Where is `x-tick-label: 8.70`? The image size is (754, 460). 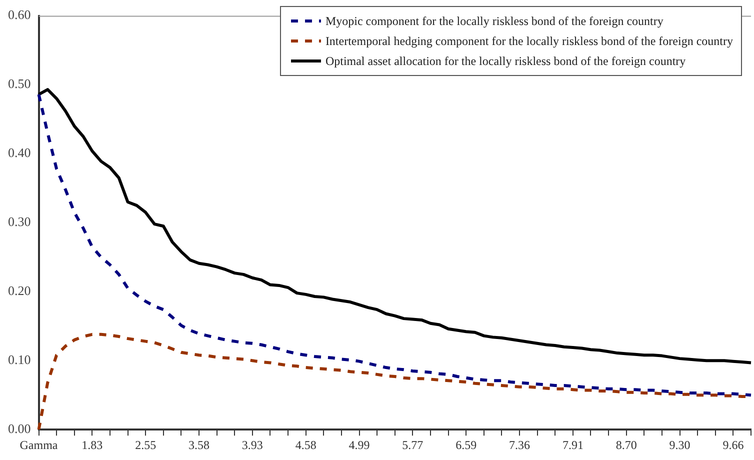
x-tick-label: 8.70 is located at coordinates (626, 445).